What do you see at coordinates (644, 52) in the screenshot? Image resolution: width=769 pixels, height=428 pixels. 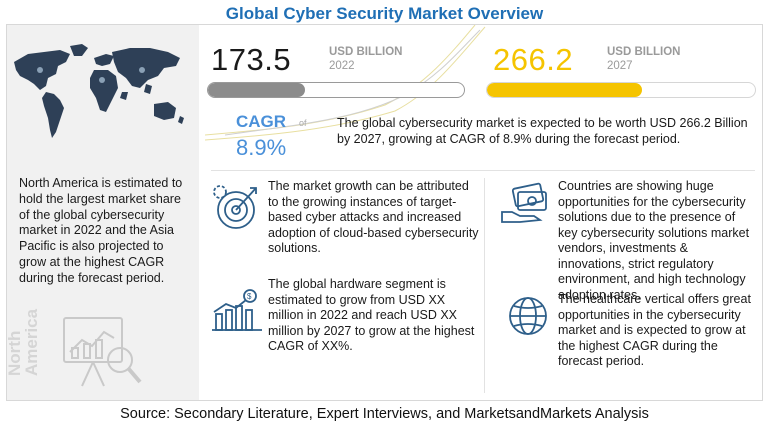 I see `unit-2027: USD BILLION` at bounding box center [644, 52].